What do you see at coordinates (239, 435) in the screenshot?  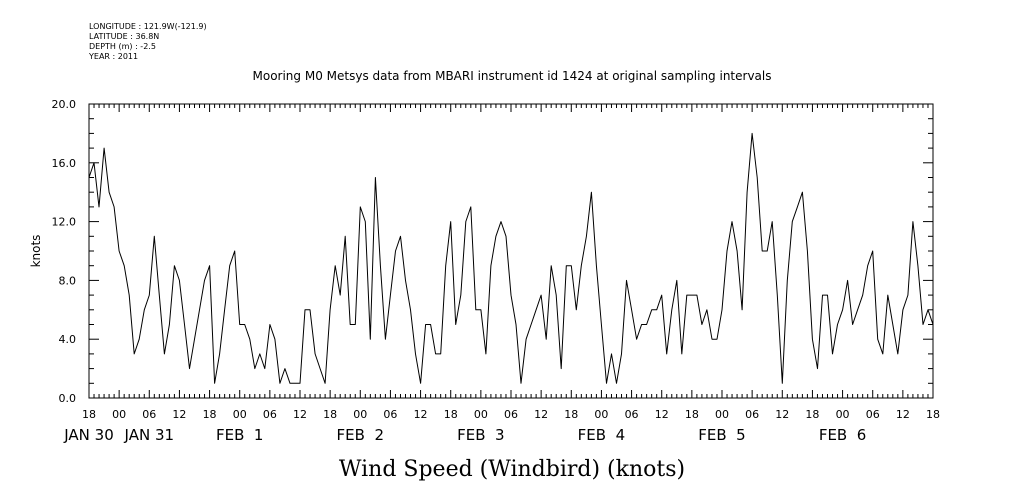 I see `day-label: FEB 1` at bounding box center [239, 435].